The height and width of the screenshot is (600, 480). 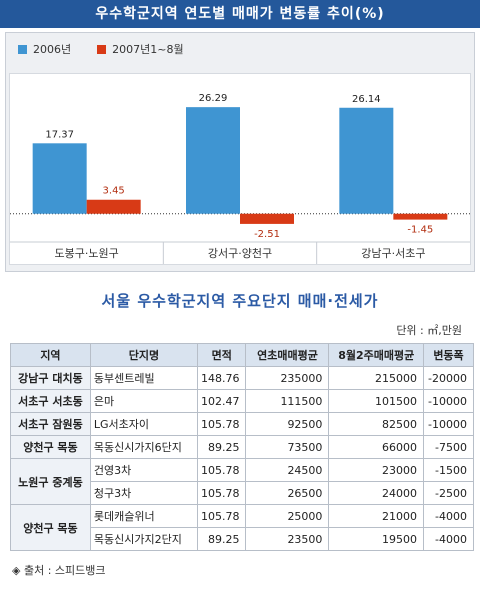 What do you see at coordinates (240, 14) in the screenshot?
I see `chart-title-banner: 우수학군지역 연도별 매매가 변동률 추이(%)` at bounding box center [240, 14].